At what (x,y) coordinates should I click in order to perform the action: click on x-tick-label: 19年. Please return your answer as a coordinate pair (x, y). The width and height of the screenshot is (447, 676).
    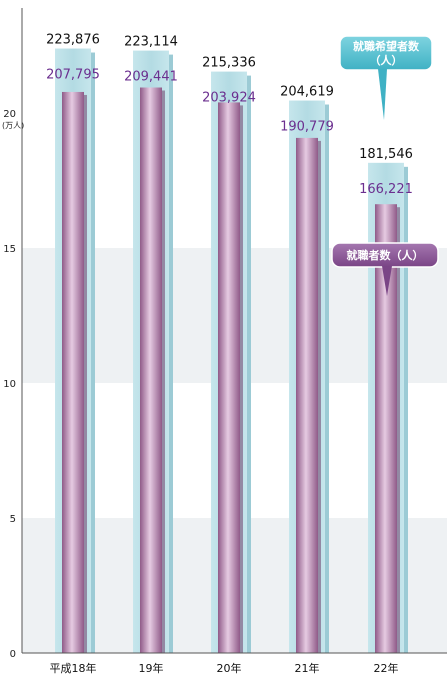
    Looking at the image, I should click on (151, 668).